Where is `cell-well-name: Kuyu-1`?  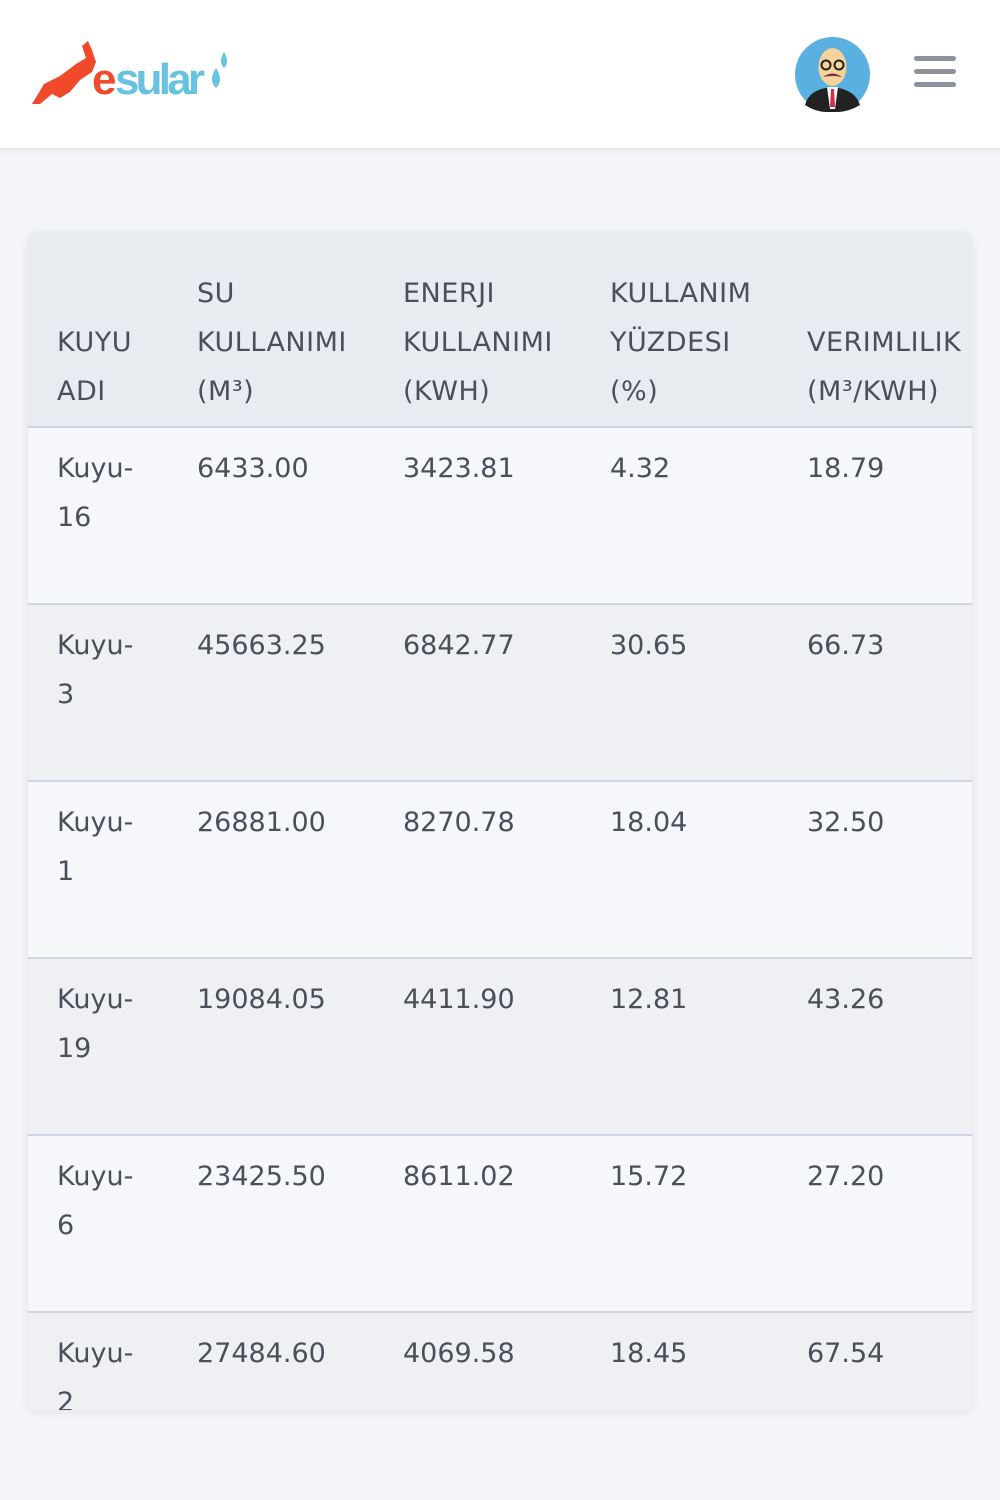 cell-well-name: Kuyu-1 is located at coordinates (112, 870).